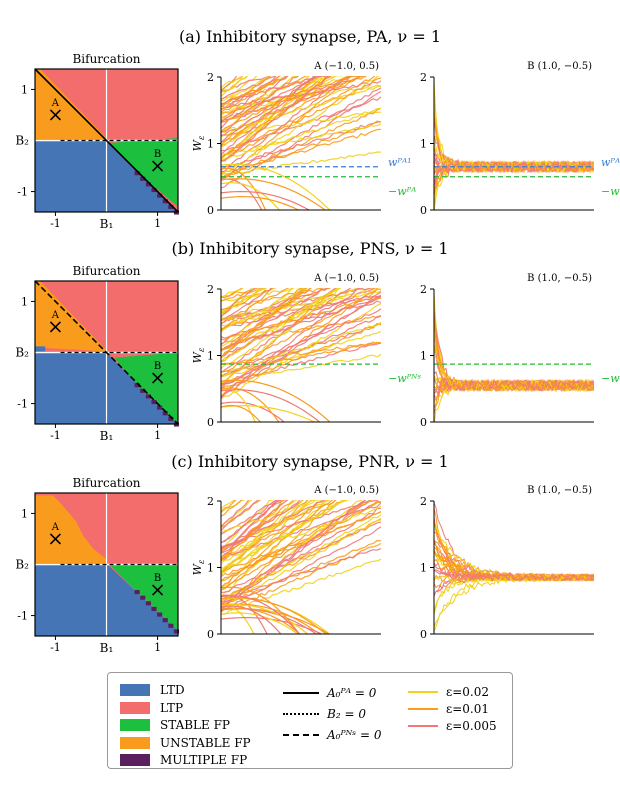 This screenshot has width=620, height=797. Describe the element at coordinates (22, 192) in the screenshot. I see `y-tick-label: -1` at that location.